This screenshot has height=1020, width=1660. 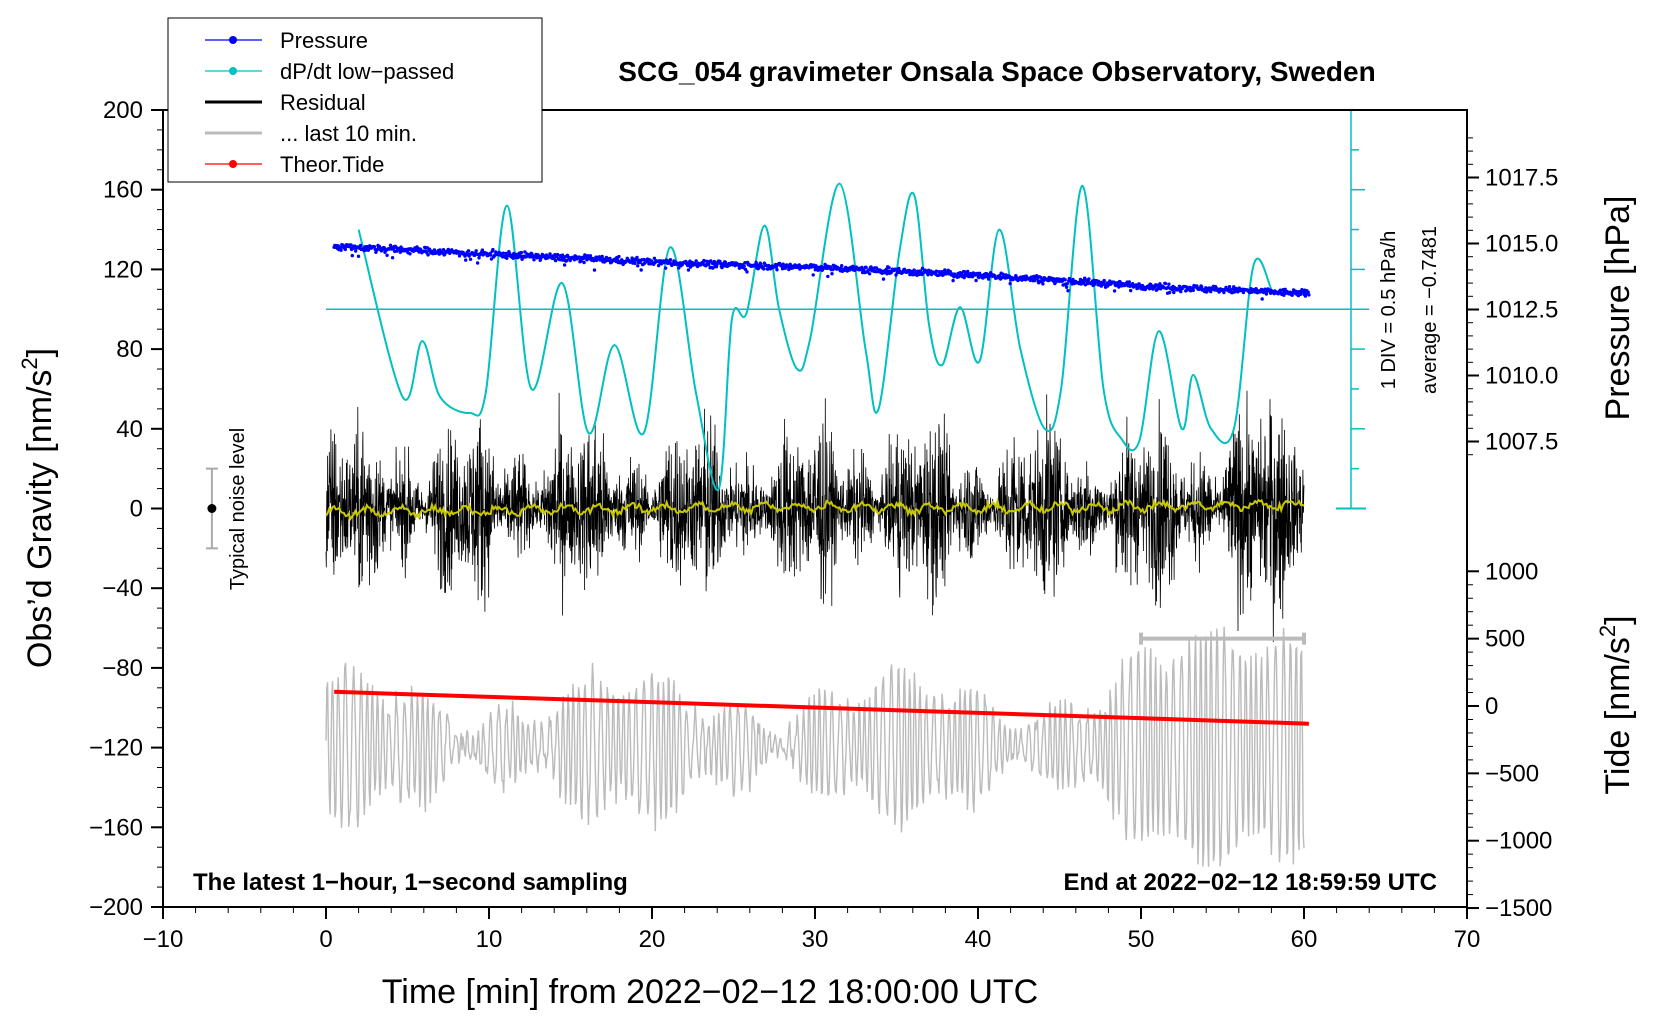 I want to click on y-tick-label-left: −160, so click(x=116, y=827).